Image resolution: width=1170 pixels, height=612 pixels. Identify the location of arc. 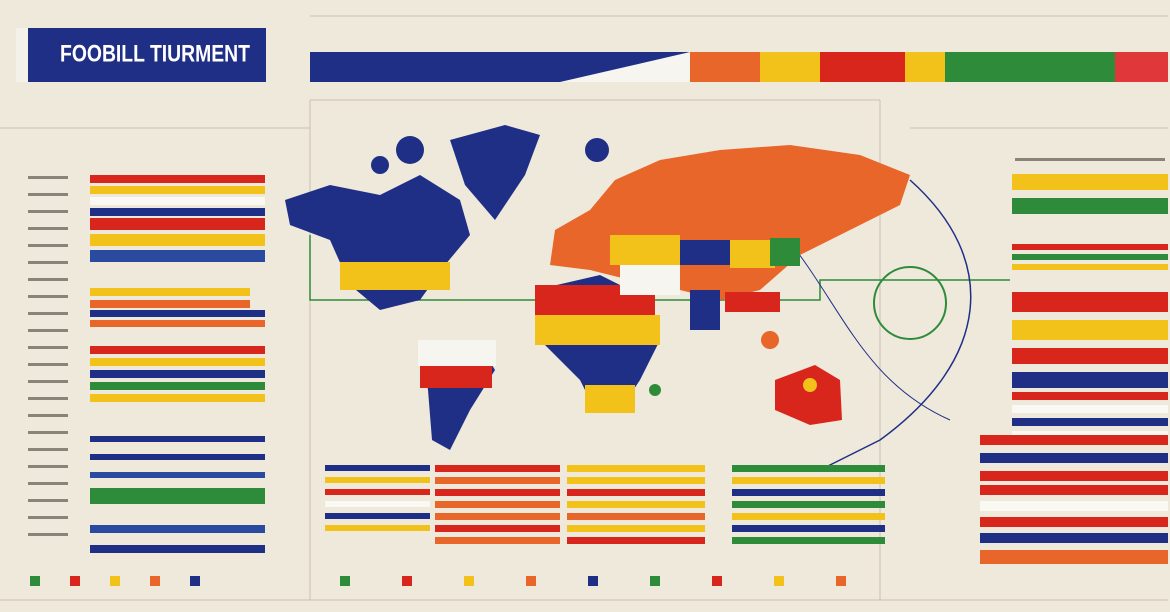
(895, 325).